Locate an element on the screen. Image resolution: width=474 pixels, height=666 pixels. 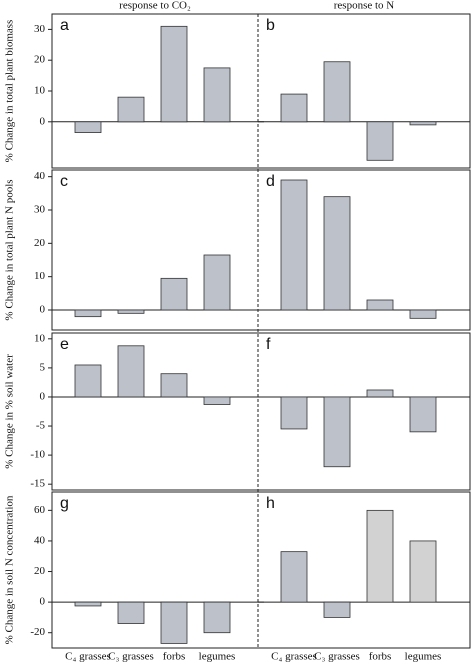
panel-label: g is located at coordinates (64, 503).